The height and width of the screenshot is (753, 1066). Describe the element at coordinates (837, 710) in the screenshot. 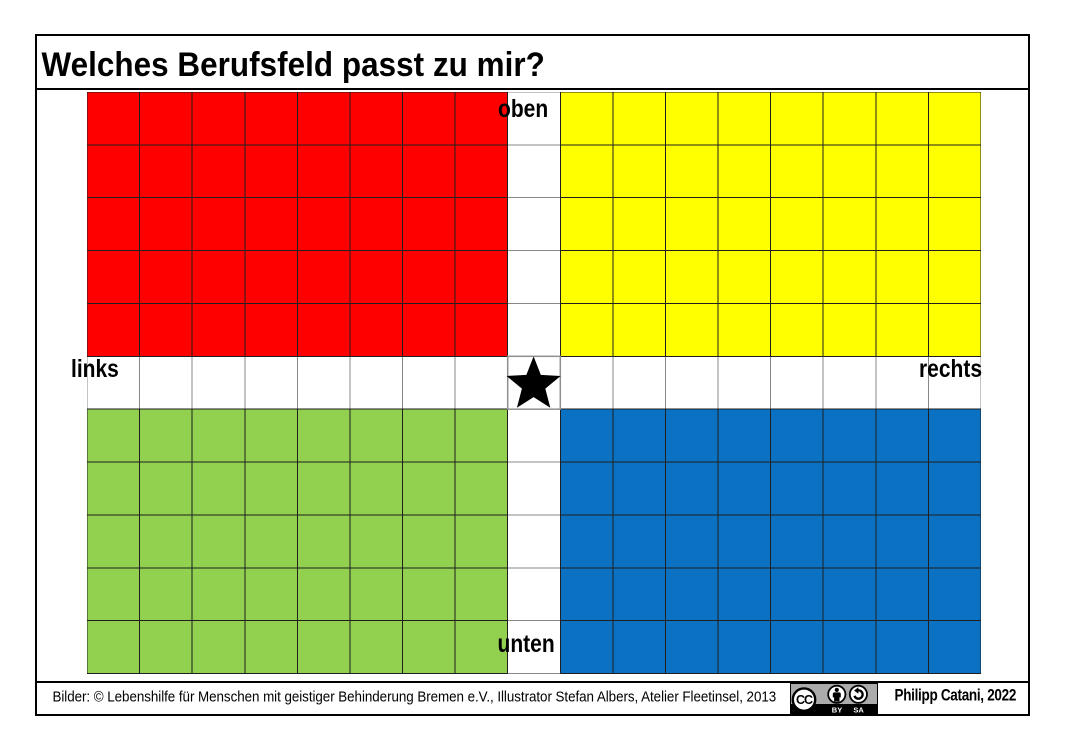

I see `svg-text: BY` at that location.